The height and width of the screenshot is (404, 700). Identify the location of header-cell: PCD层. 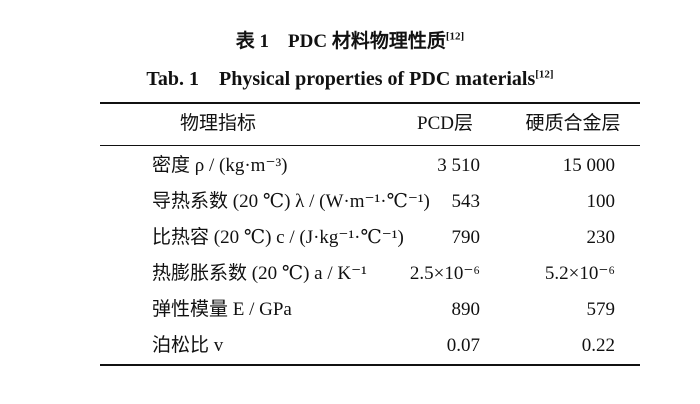
(445, 123).